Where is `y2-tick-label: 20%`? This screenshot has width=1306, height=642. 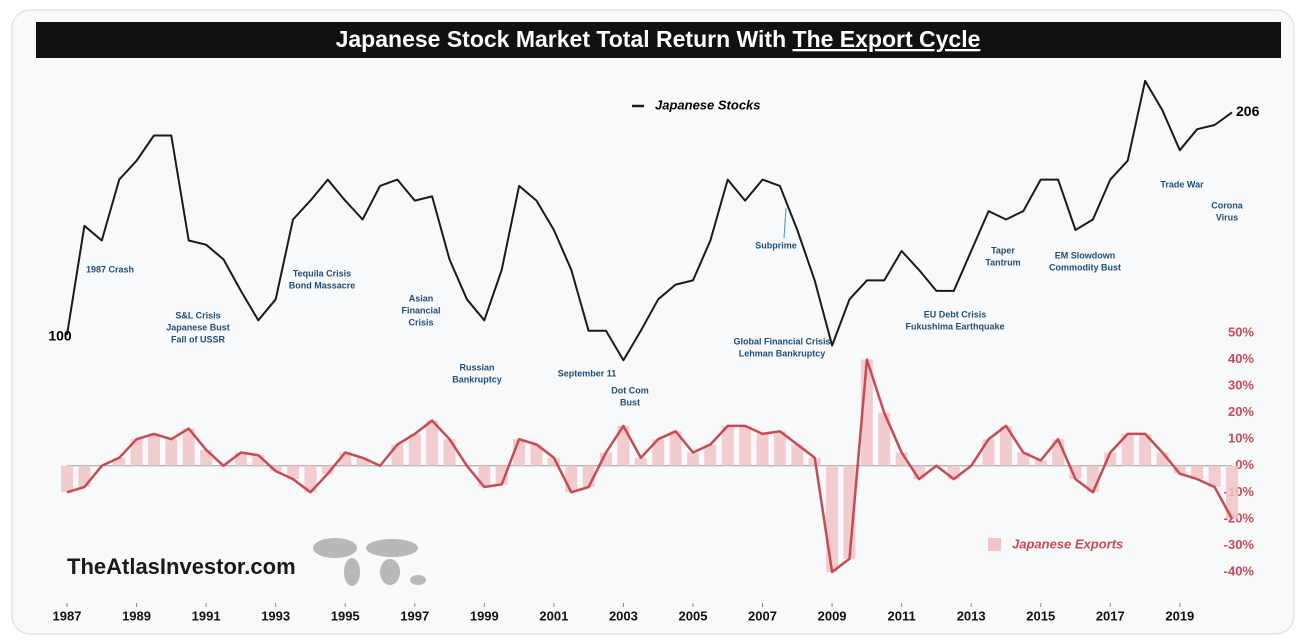
y2-tick-label: 20% is located at coordinates (1241, 411).